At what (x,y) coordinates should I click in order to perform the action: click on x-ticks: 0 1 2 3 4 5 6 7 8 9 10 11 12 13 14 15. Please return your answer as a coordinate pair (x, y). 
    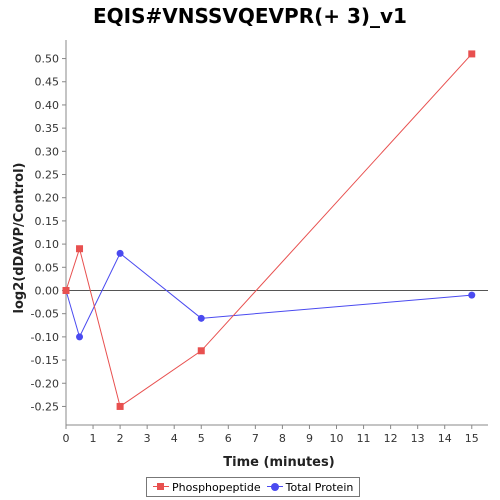
    Looking at the image, I should click on (271, 435).